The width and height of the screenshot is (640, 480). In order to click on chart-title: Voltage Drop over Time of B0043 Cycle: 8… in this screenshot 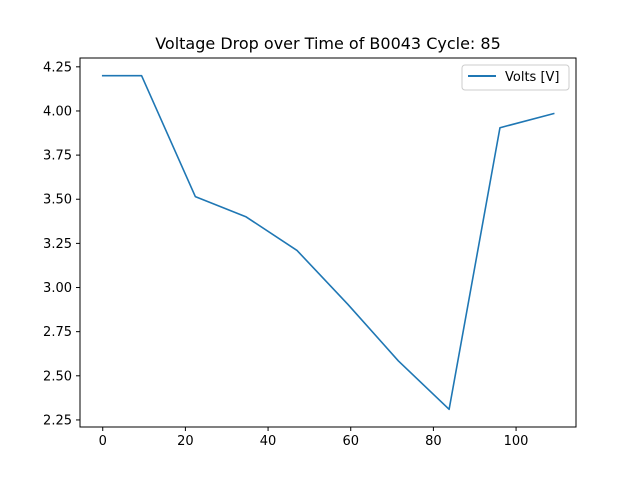, I will do `click(328, 43)`.